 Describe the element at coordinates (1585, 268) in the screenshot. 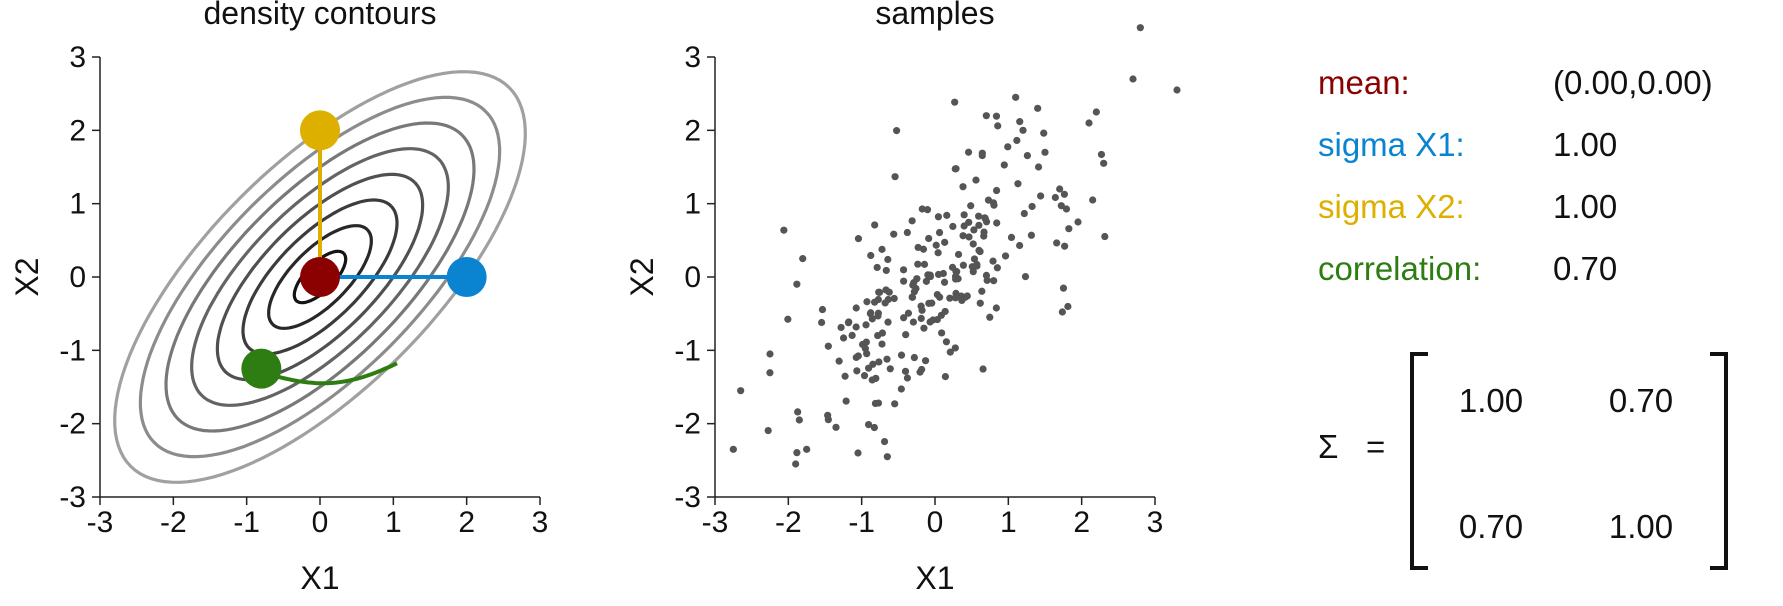

I see `param-value-correlation: 0.70` at that location.